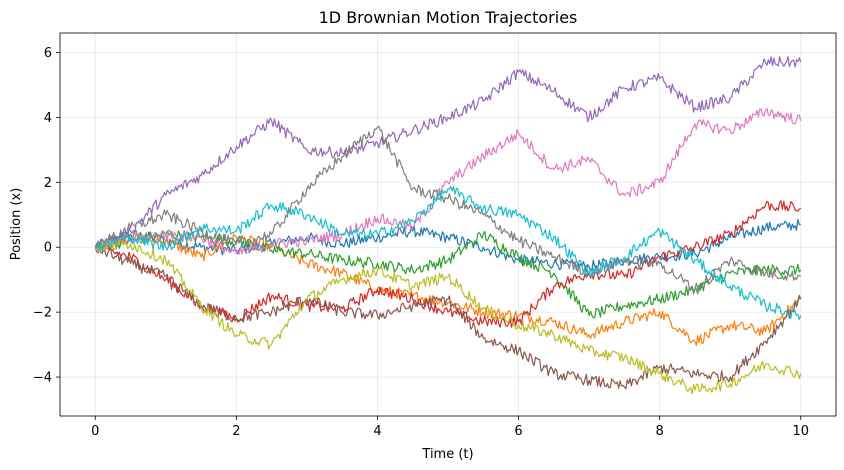 The width and height of the screenshot is (844, 470). I want to click on y-tick-label: −4, so click(42, 378).